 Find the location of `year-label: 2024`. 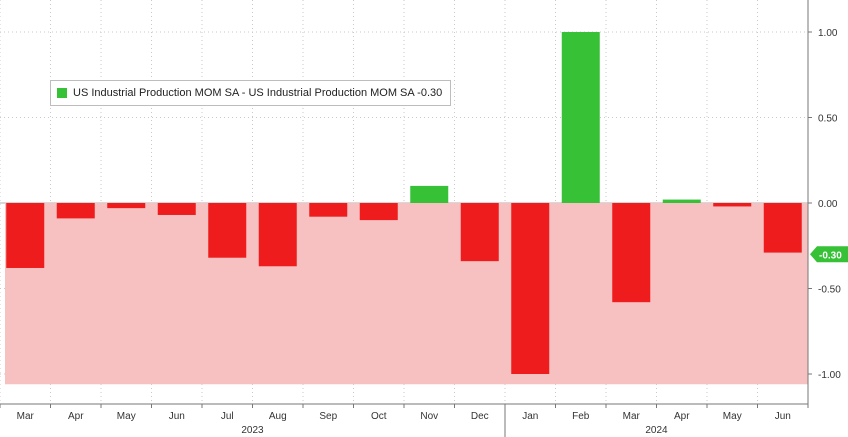

year-label: 2024 is located at coordinates (656, 430).